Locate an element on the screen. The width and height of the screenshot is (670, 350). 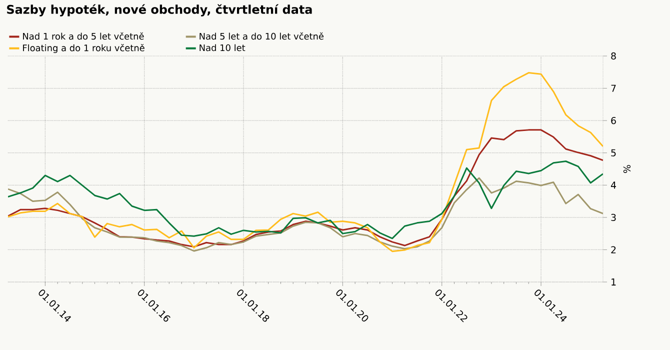
y-tick-label: 1 is located at coordinates (614, 282).